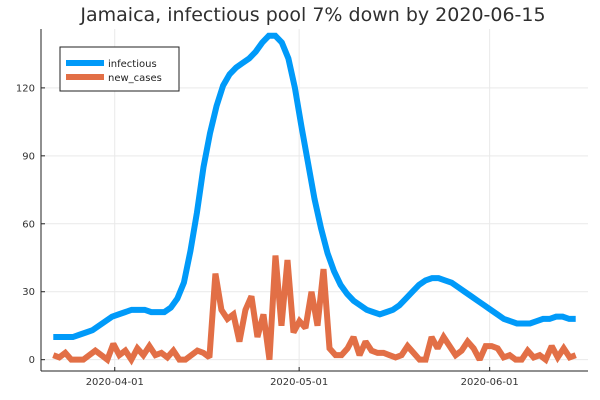 The width and height of the screenshot is (600, 400). I want to click on legend-label: new_cases, so click(135, 78).